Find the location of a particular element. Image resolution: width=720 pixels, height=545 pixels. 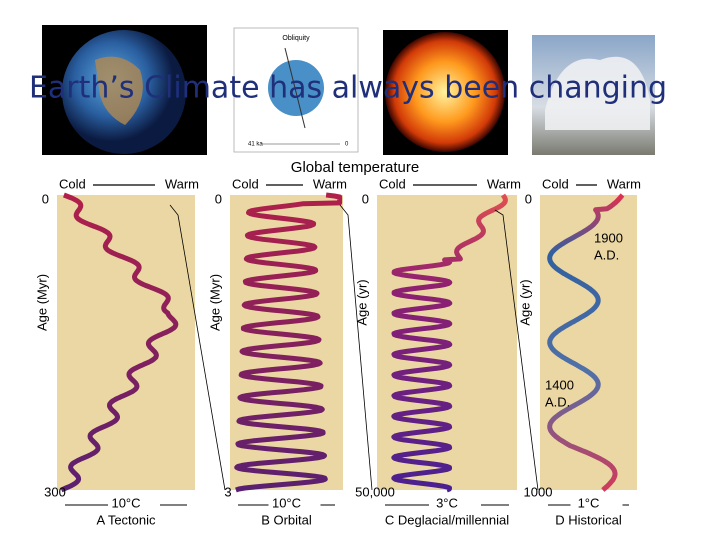

bottom-value: 50,000 is located at coordinates (375, 491).